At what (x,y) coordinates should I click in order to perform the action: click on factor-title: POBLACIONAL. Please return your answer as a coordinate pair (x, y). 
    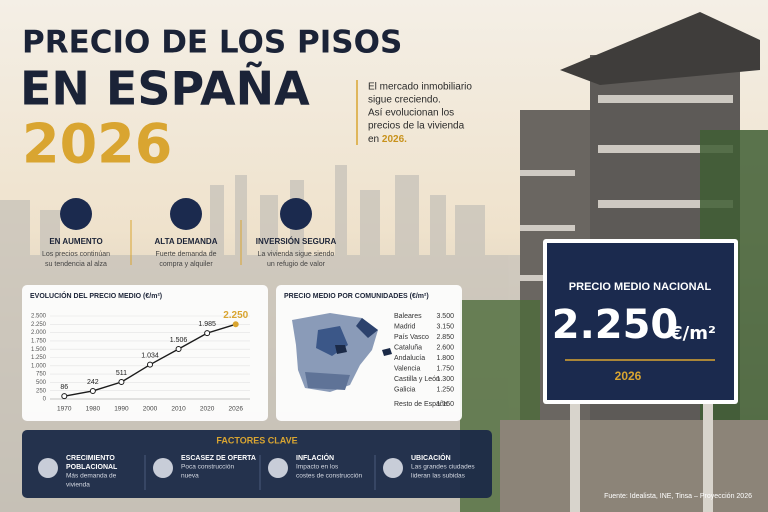
    Looking at the image, I should click on (92, 467).